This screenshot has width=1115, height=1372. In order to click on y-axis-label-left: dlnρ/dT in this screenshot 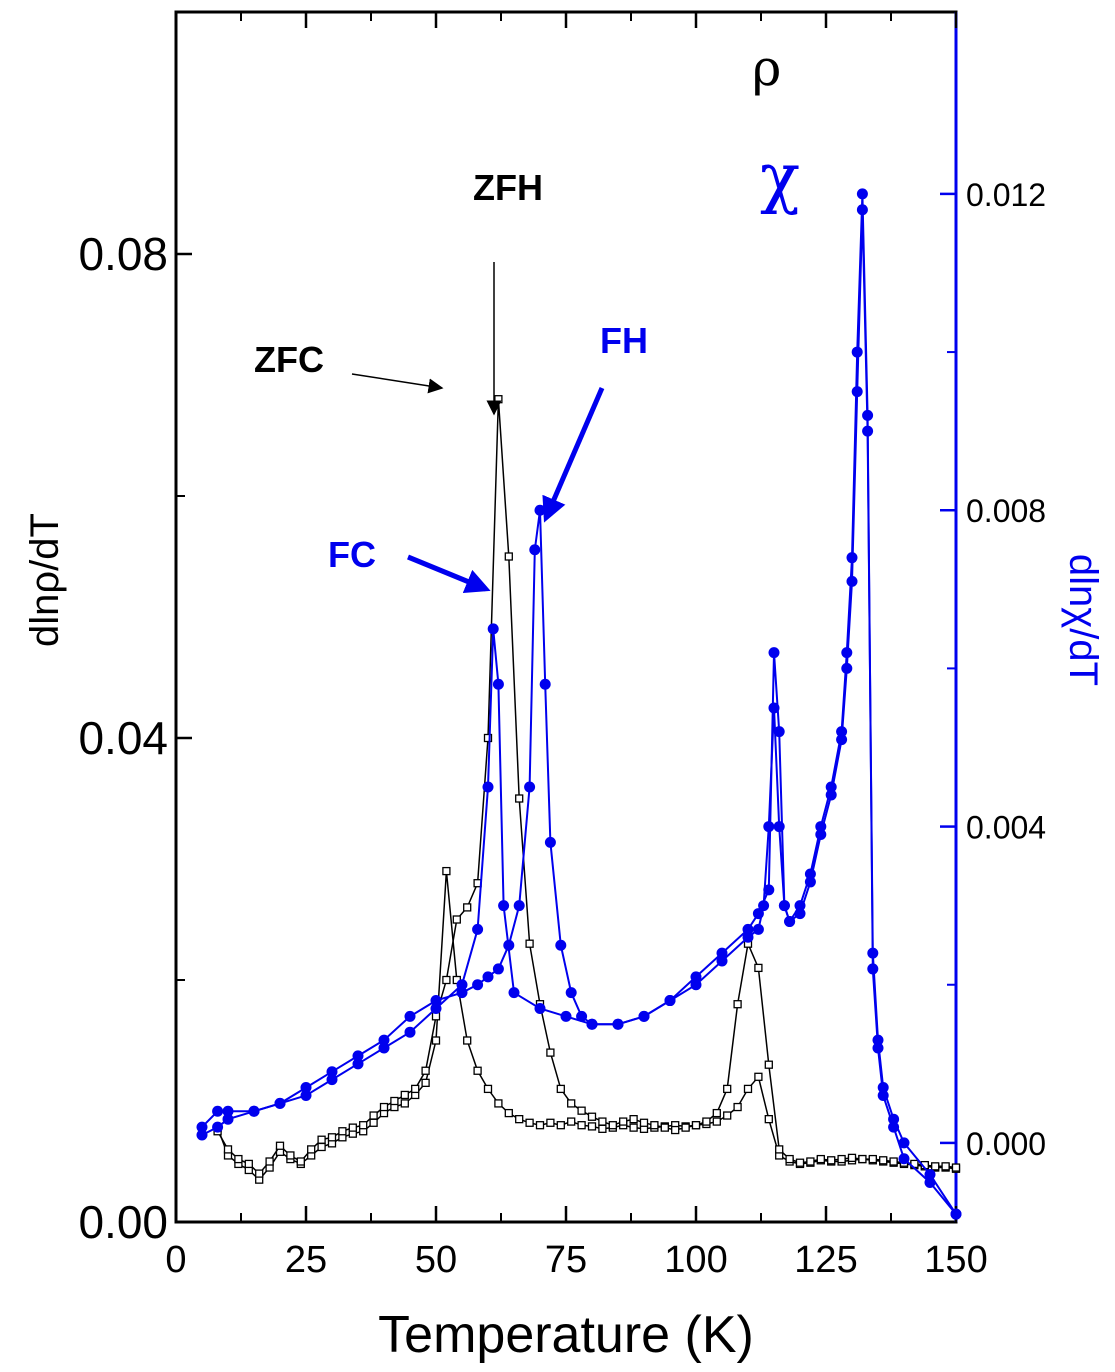, I will do `click(45, 580)`.